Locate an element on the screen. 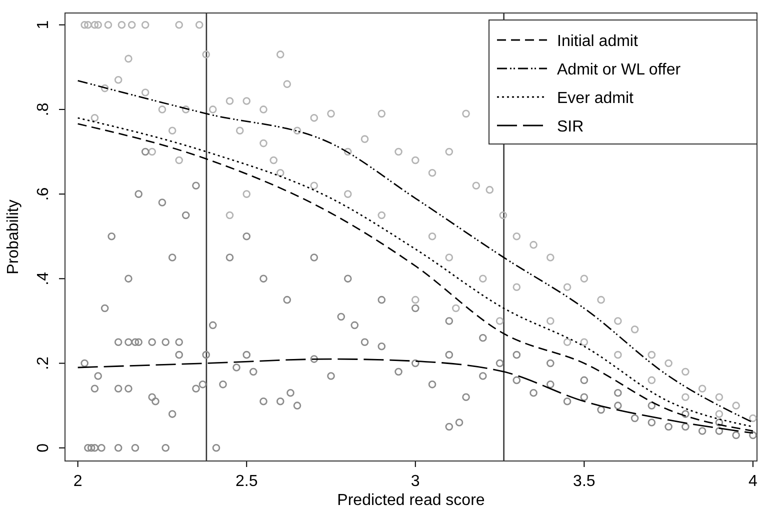 Image resolution: width=759 pixels, height=511 pixels. x-tick-label: 2 is located at coordinates (77, 481).